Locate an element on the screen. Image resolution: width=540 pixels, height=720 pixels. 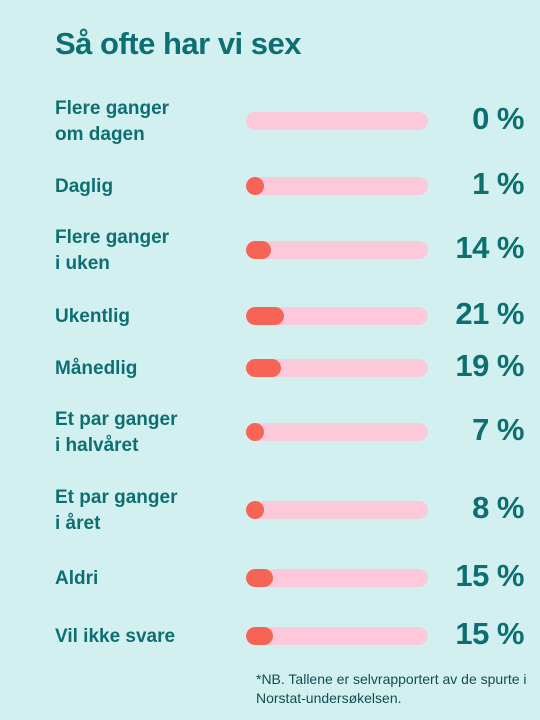
bar-value-label: 1 % is located at coordinates (498, 183).